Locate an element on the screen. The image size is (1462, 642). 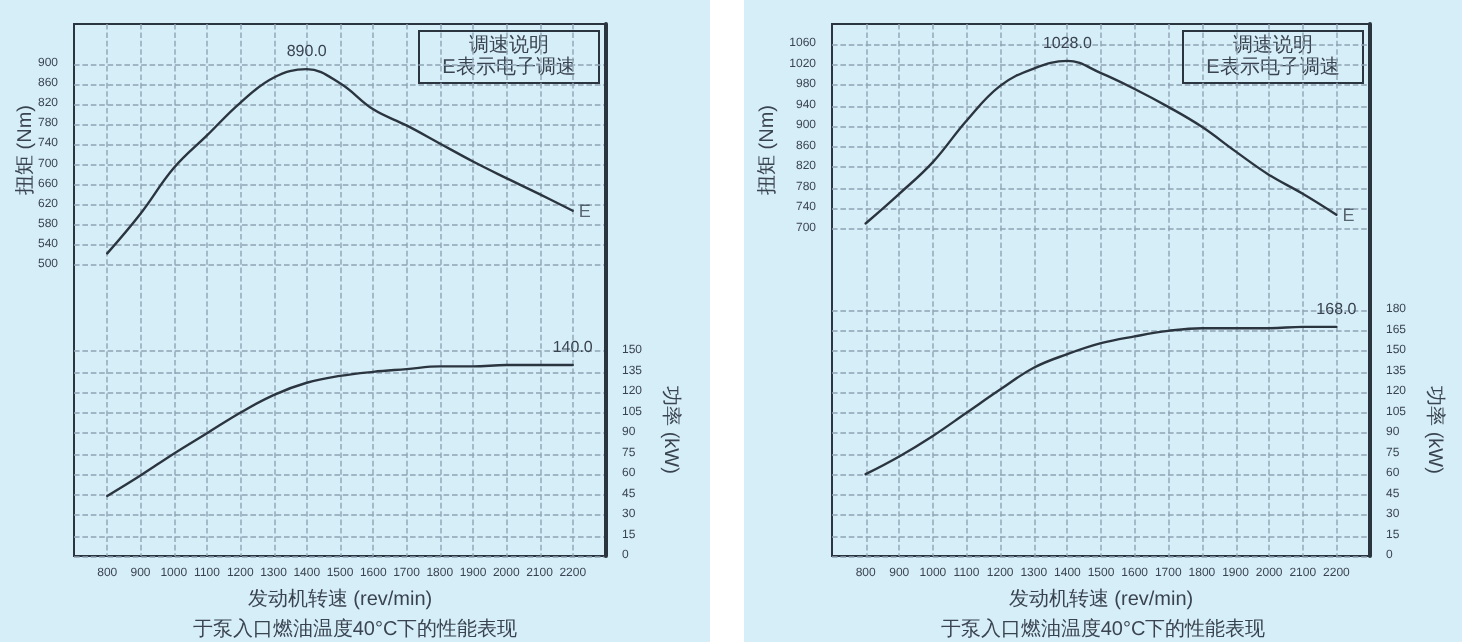
data-label: 140.0 is located at coordinates (573, 347).